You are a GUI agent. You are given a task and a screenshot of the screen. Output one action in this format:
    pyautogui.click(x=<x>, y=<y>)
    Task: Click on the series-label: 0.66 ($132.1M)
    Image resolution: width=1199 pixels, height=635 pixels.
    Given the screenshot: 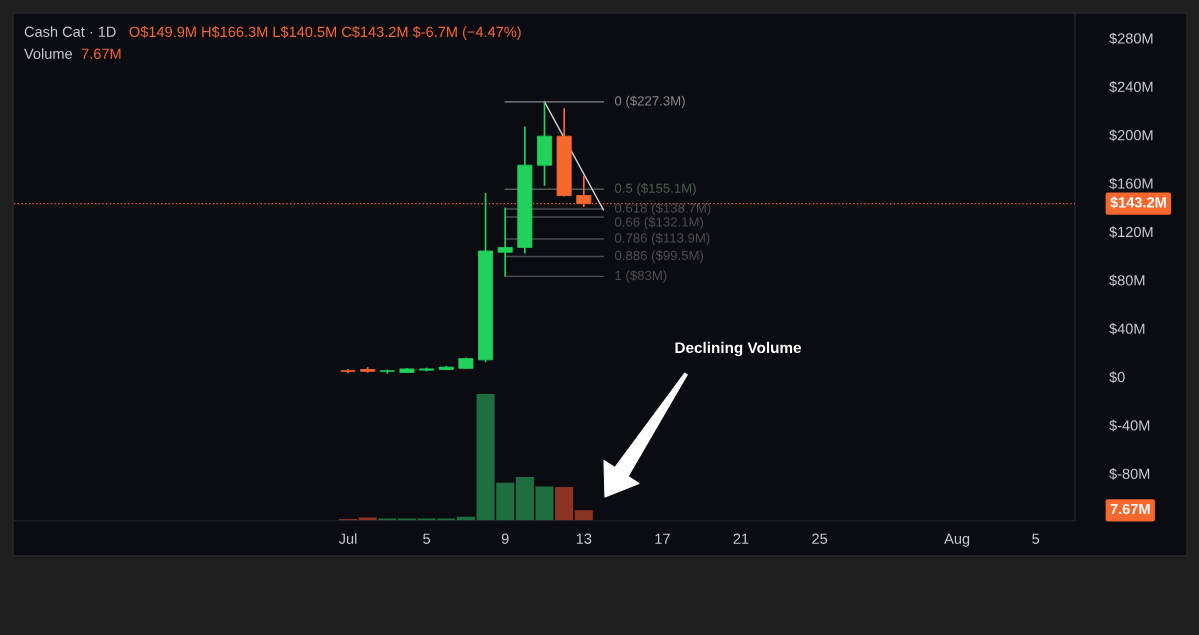 What is the action you would take?
    pyautogui.click(x=659, y=223)
    